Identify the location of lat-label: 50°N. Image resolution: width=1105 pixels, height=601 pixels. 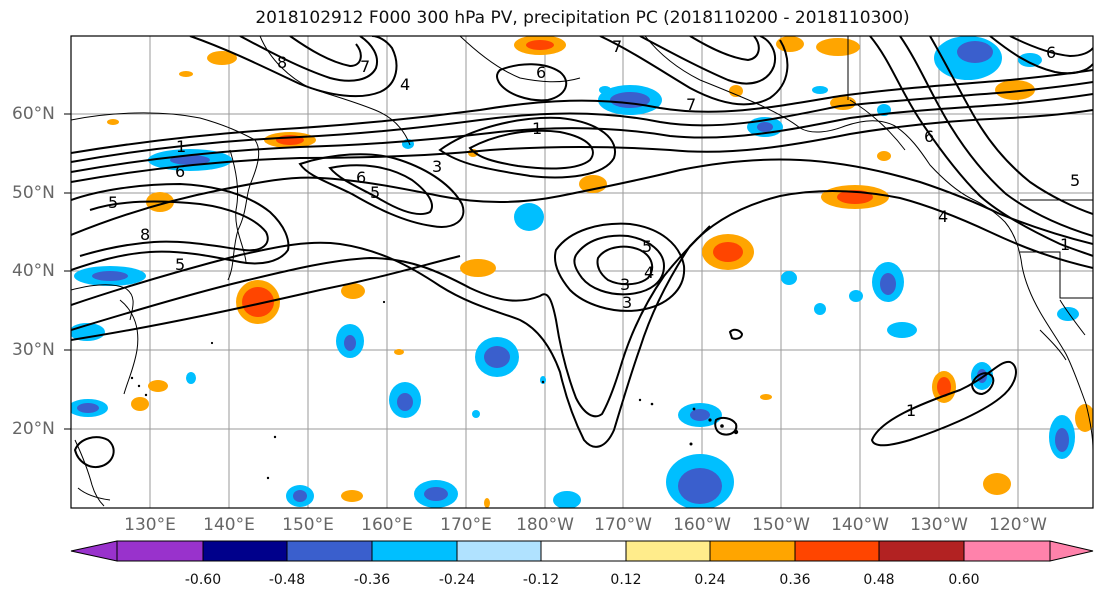
(33, 193).